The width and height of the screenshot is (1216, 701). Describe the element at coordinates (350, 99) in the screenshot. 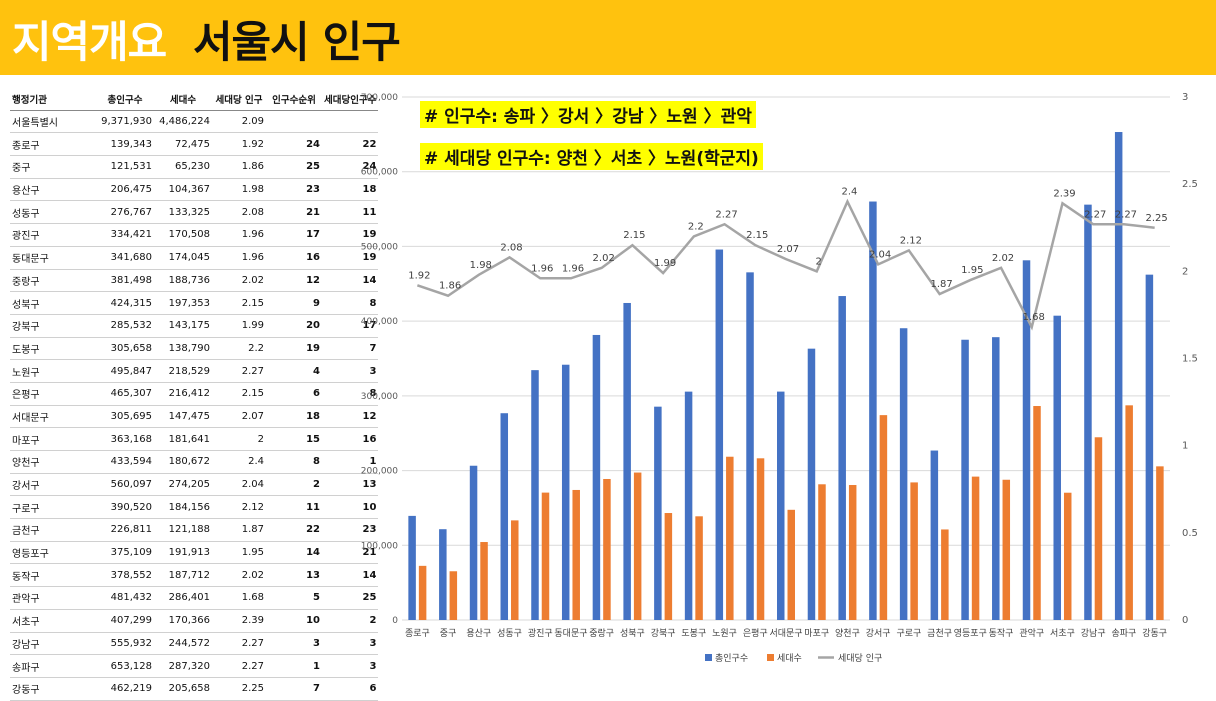

I see `col-header-per-household-rank: 세대당인구수` at that location.